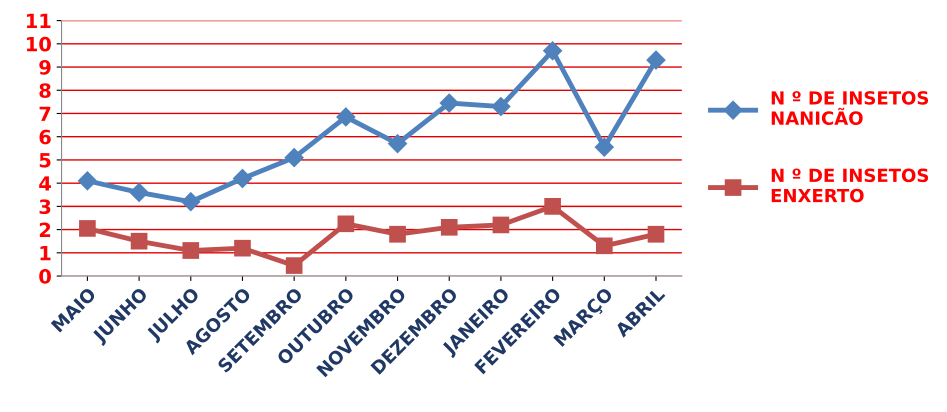 This screenshot has height=412, width=947. I want to click on y-tick-label: 2, so click(45, 229).